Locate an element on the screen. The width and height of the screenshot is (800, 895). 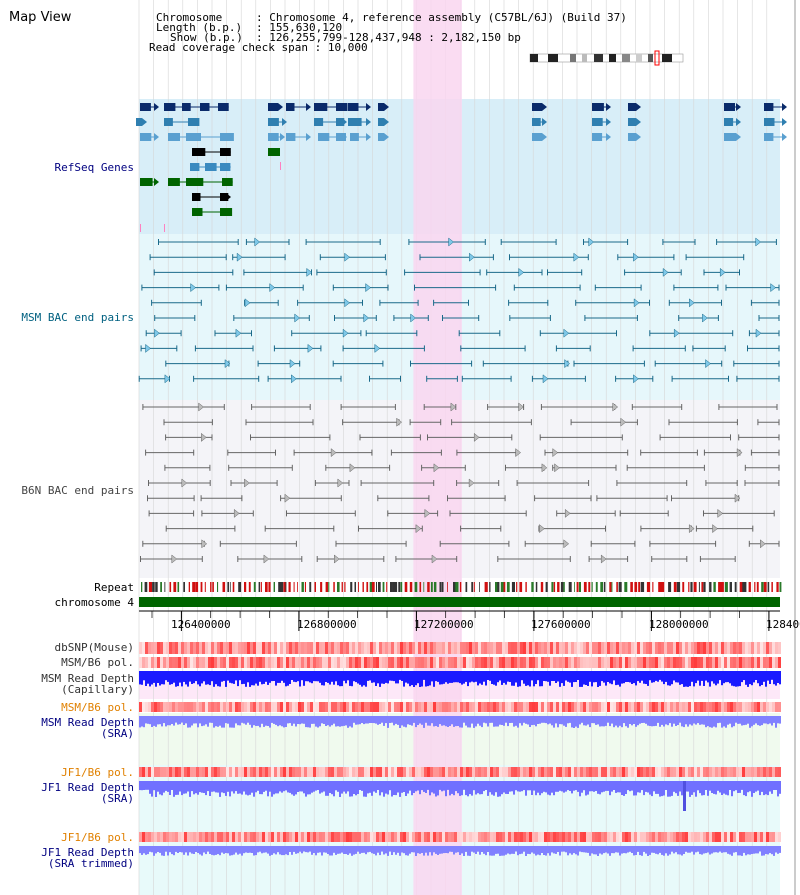
dbsnp-label: dbSNP(Mouse) is located at coordinates (94, 647).